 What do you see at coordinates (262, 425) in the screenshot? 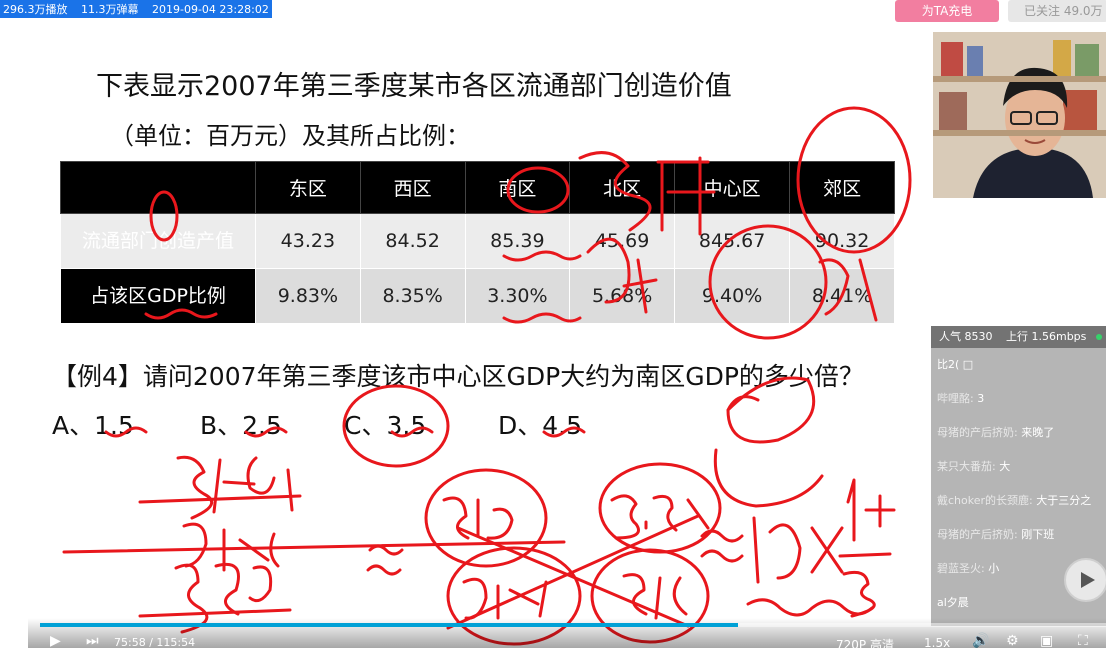
I see `option-value: 2.5` at bounding box center [262, 425].